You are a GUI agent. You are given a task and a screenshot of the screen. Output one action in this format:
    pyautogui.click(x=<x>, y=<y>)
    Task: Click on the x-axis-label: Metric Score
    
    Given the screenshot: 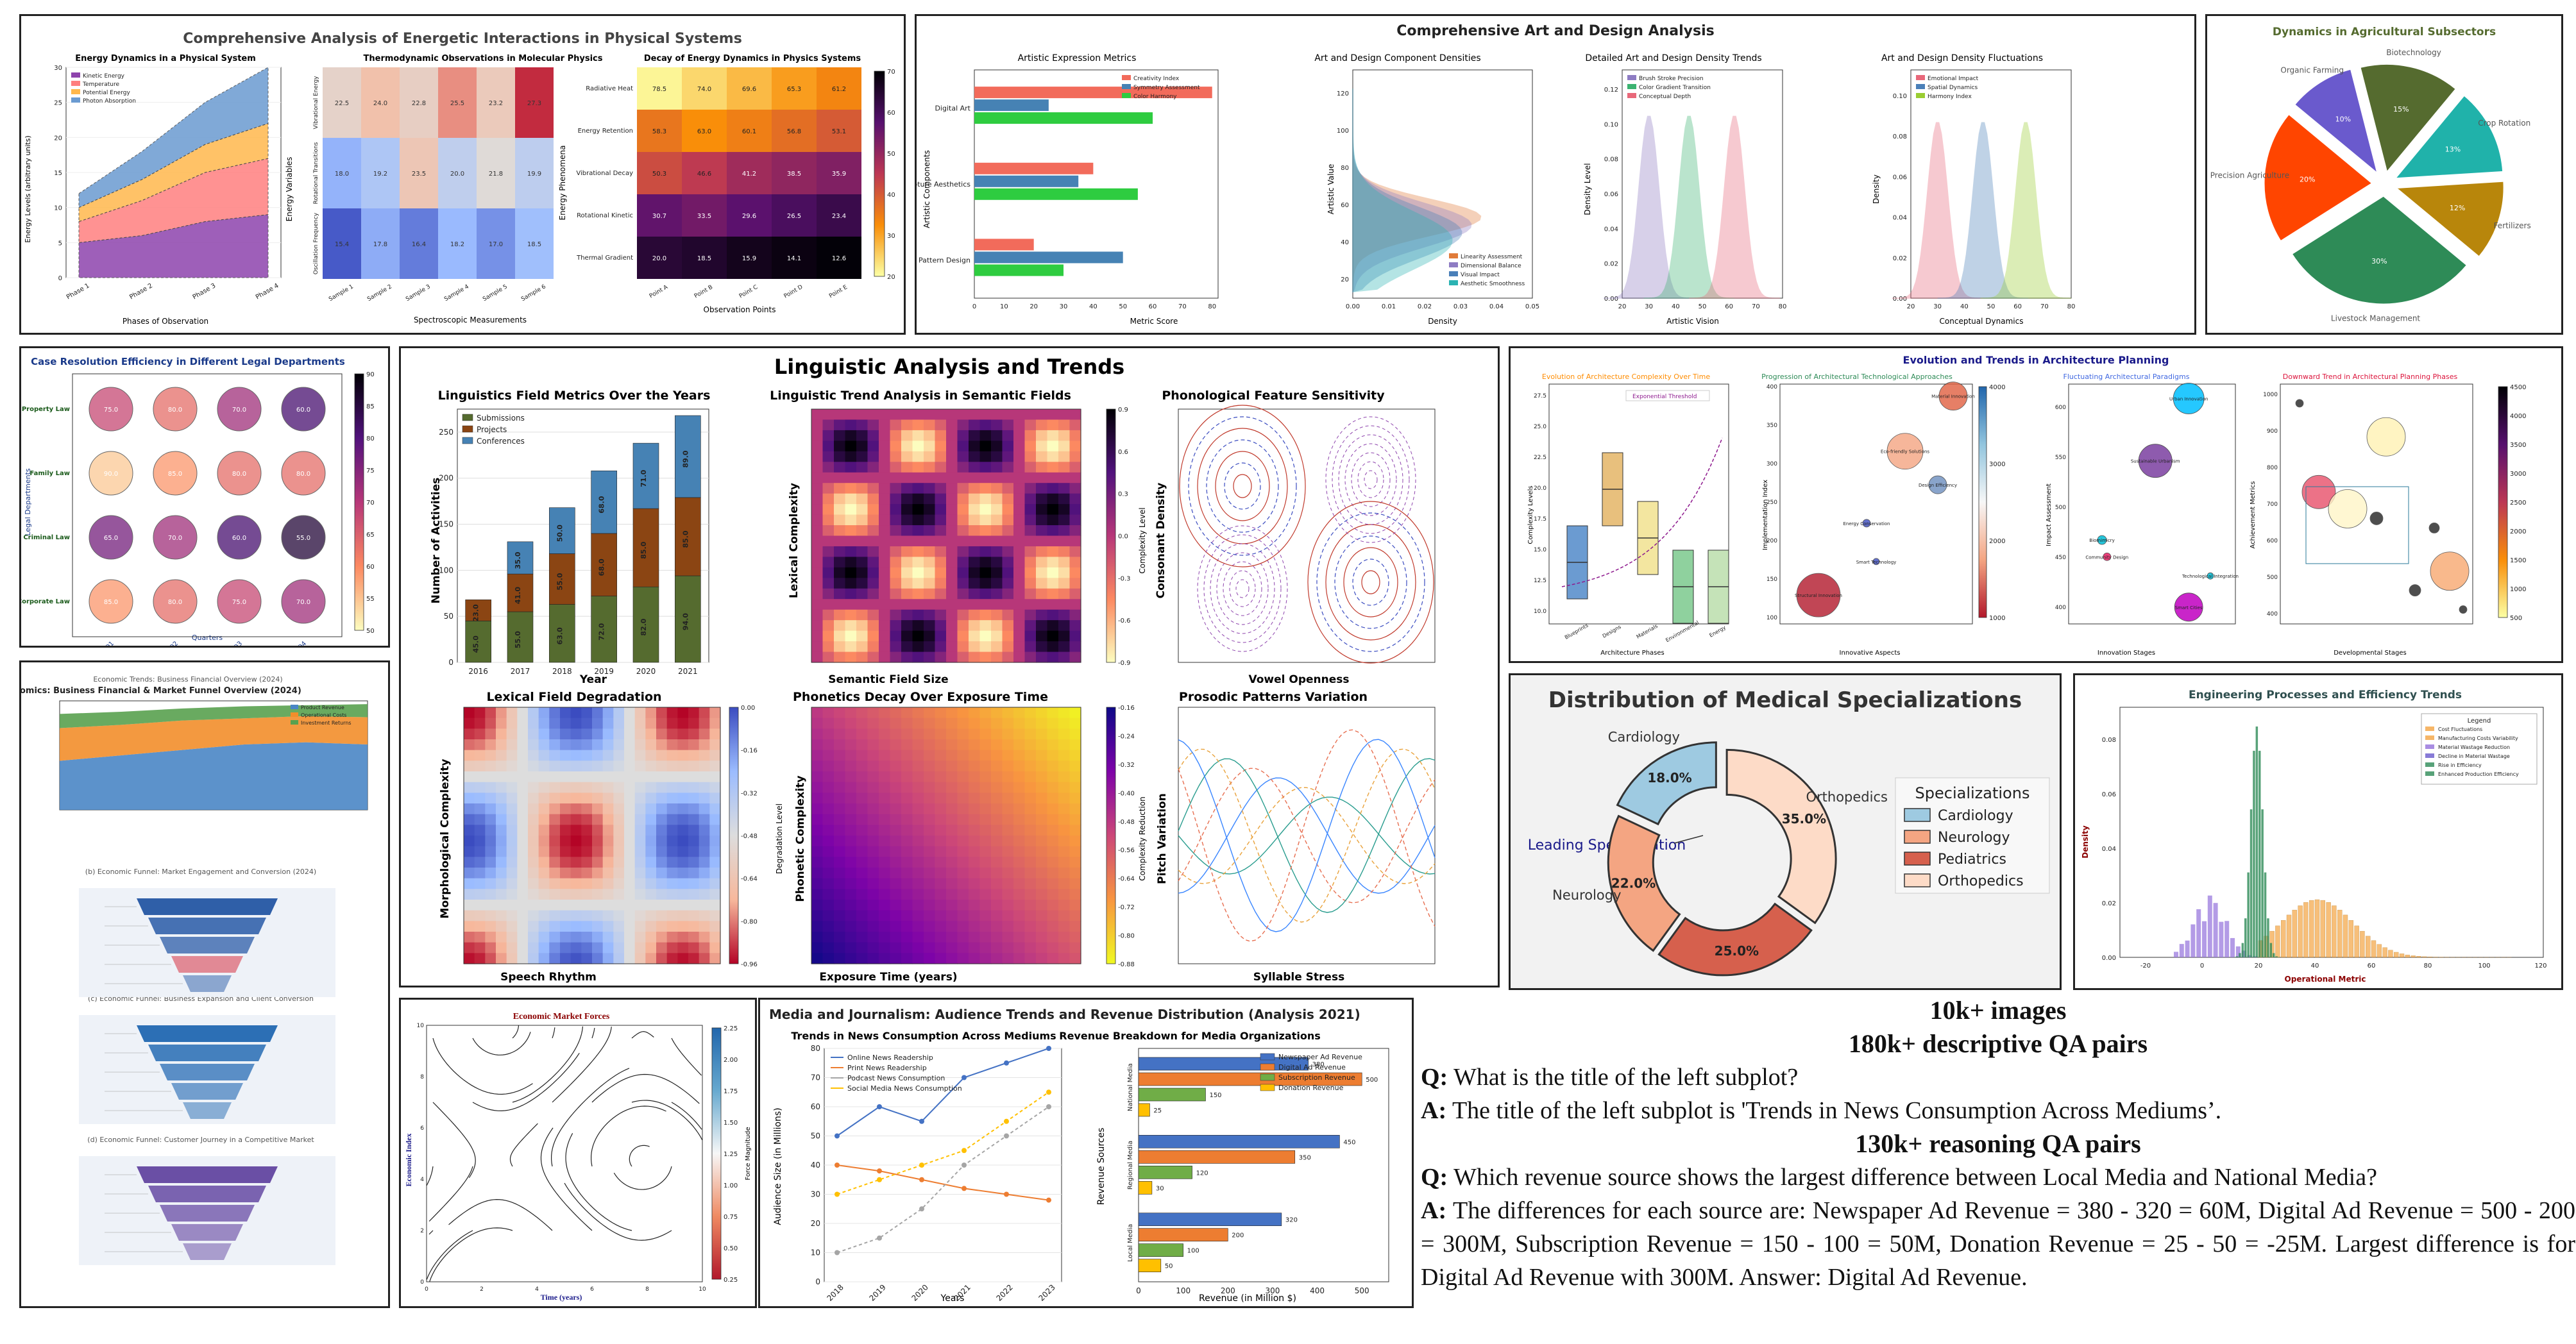 What is the action you would take?
    pyautogui.click(x=1154, y=321)
    